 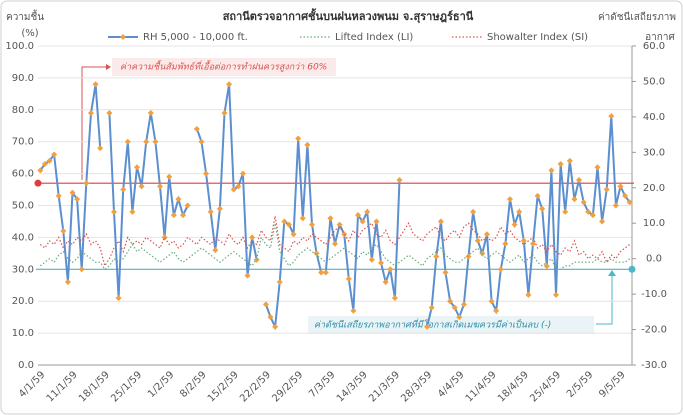 I want to click on legend-marker, so click(x=123, y=37).